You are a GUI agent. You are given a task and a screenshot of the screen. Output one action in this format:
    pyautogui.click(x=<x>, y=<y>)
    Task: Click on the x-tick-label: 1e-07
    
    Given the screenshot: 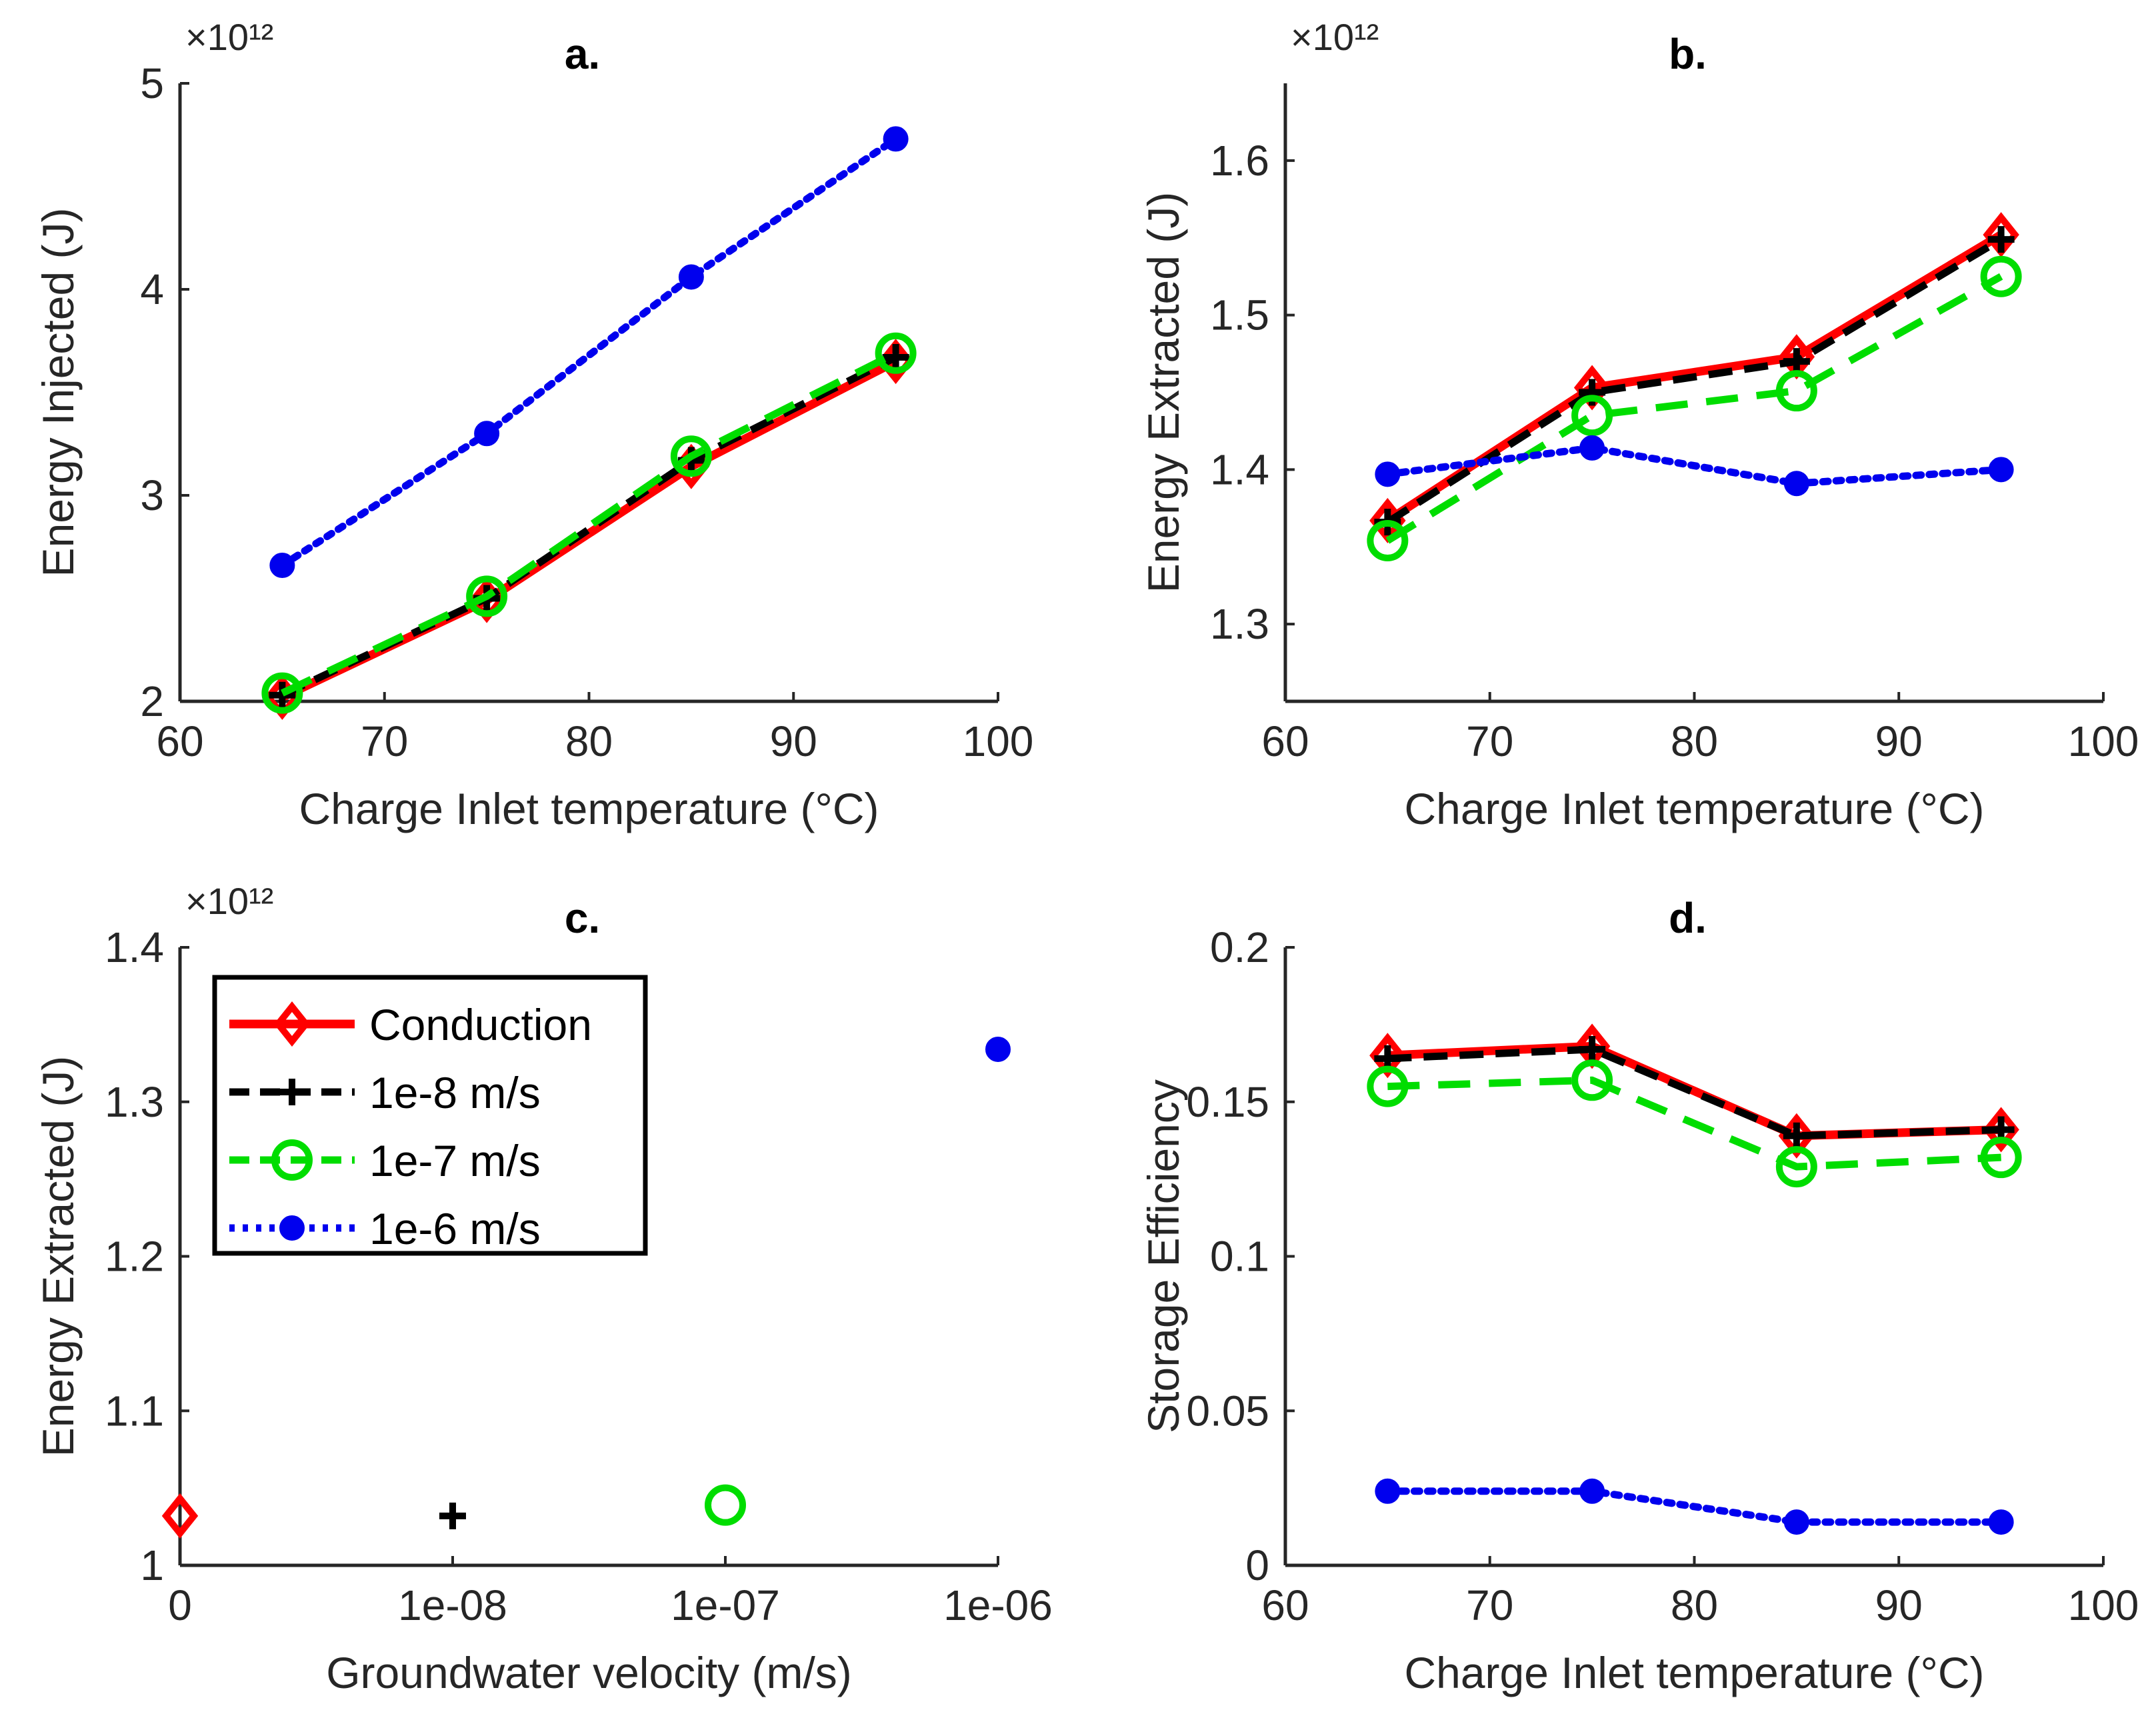 What is the action you would take?
    pyautogui.click(x=725, y=1605)
    